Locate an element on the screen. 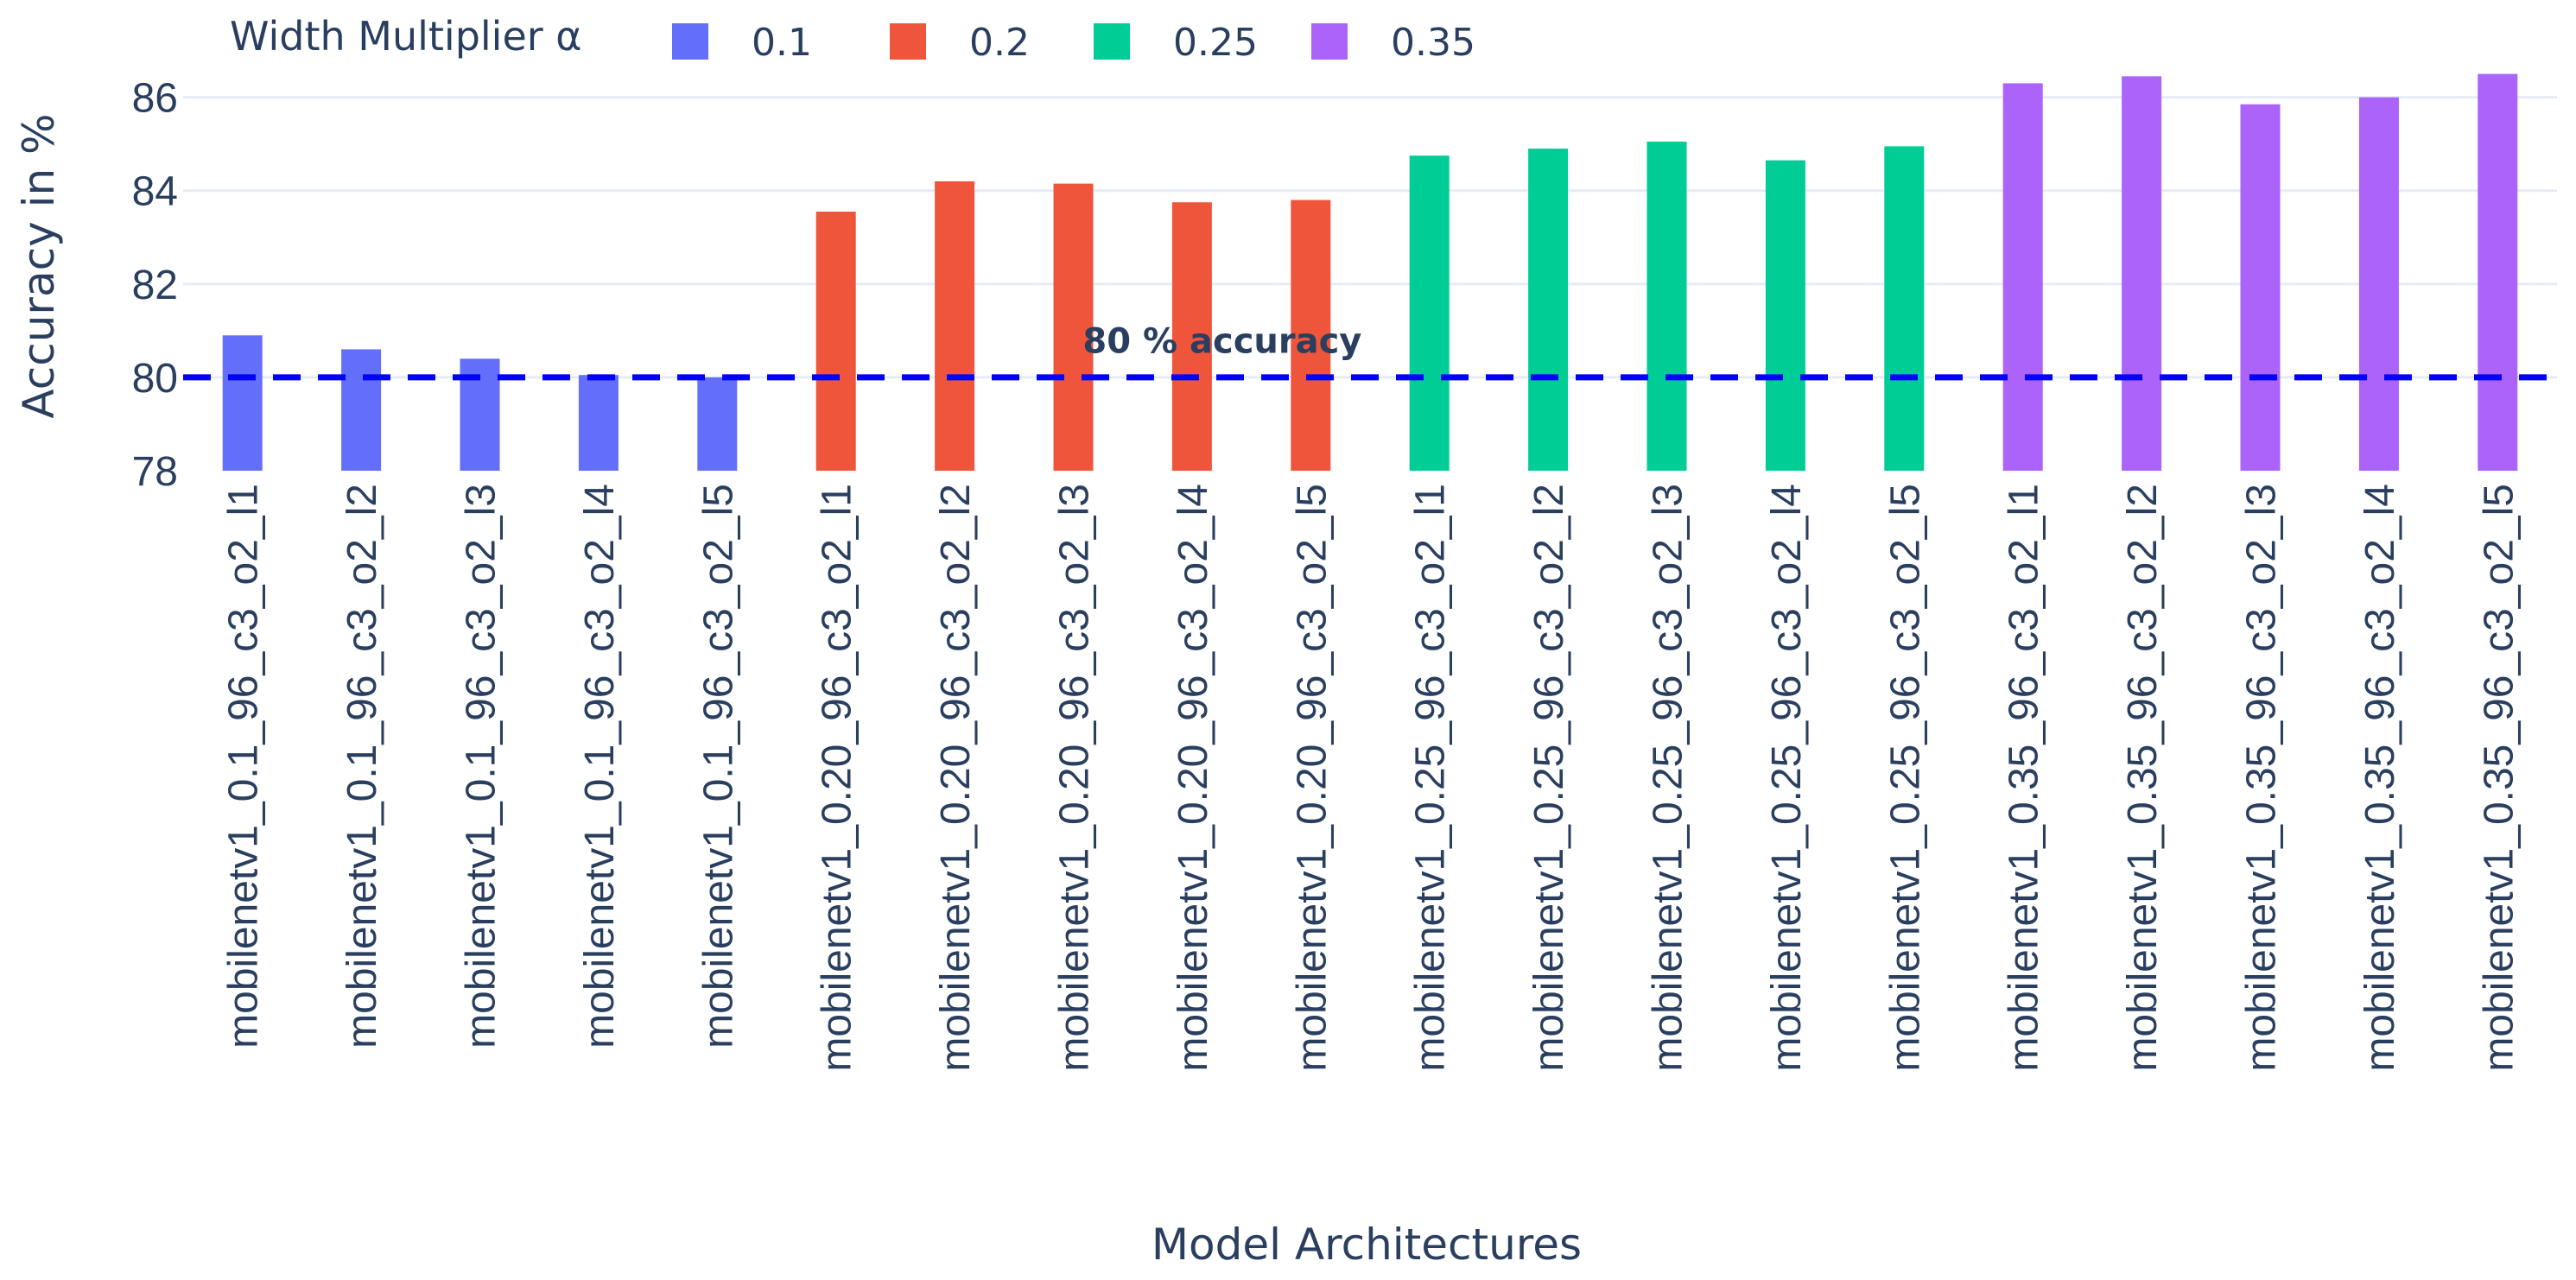  x-tick-label: mobilenetv1_0.20_96_c3_o2_l2 is located at coordinates (956, 778).